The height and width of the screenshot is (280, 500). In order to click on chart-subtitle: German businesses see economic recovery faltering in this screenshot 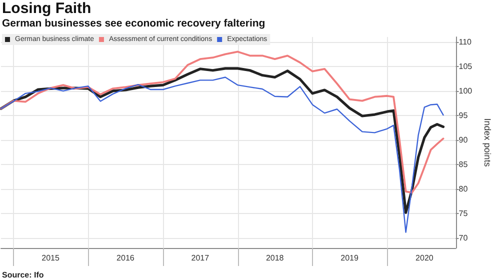, I will do `click(134, 24)`.